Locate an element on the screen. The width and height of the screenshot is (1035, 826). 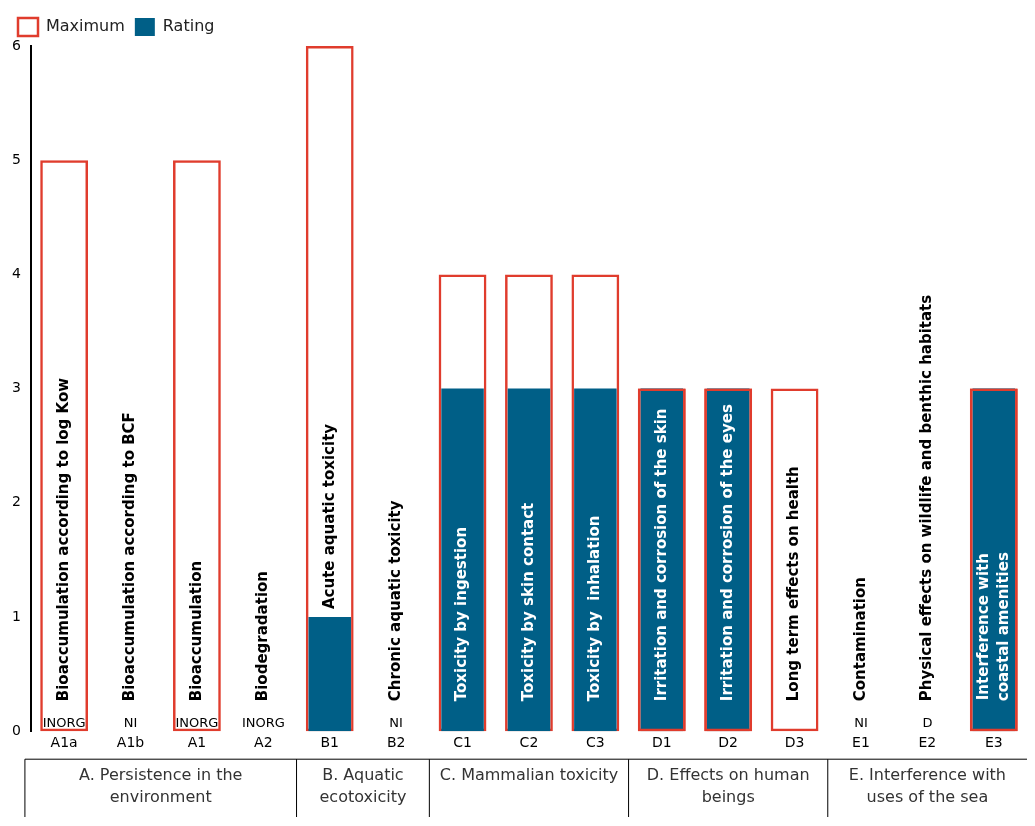
annotation: Contamination is located at coordinates (859, 639).